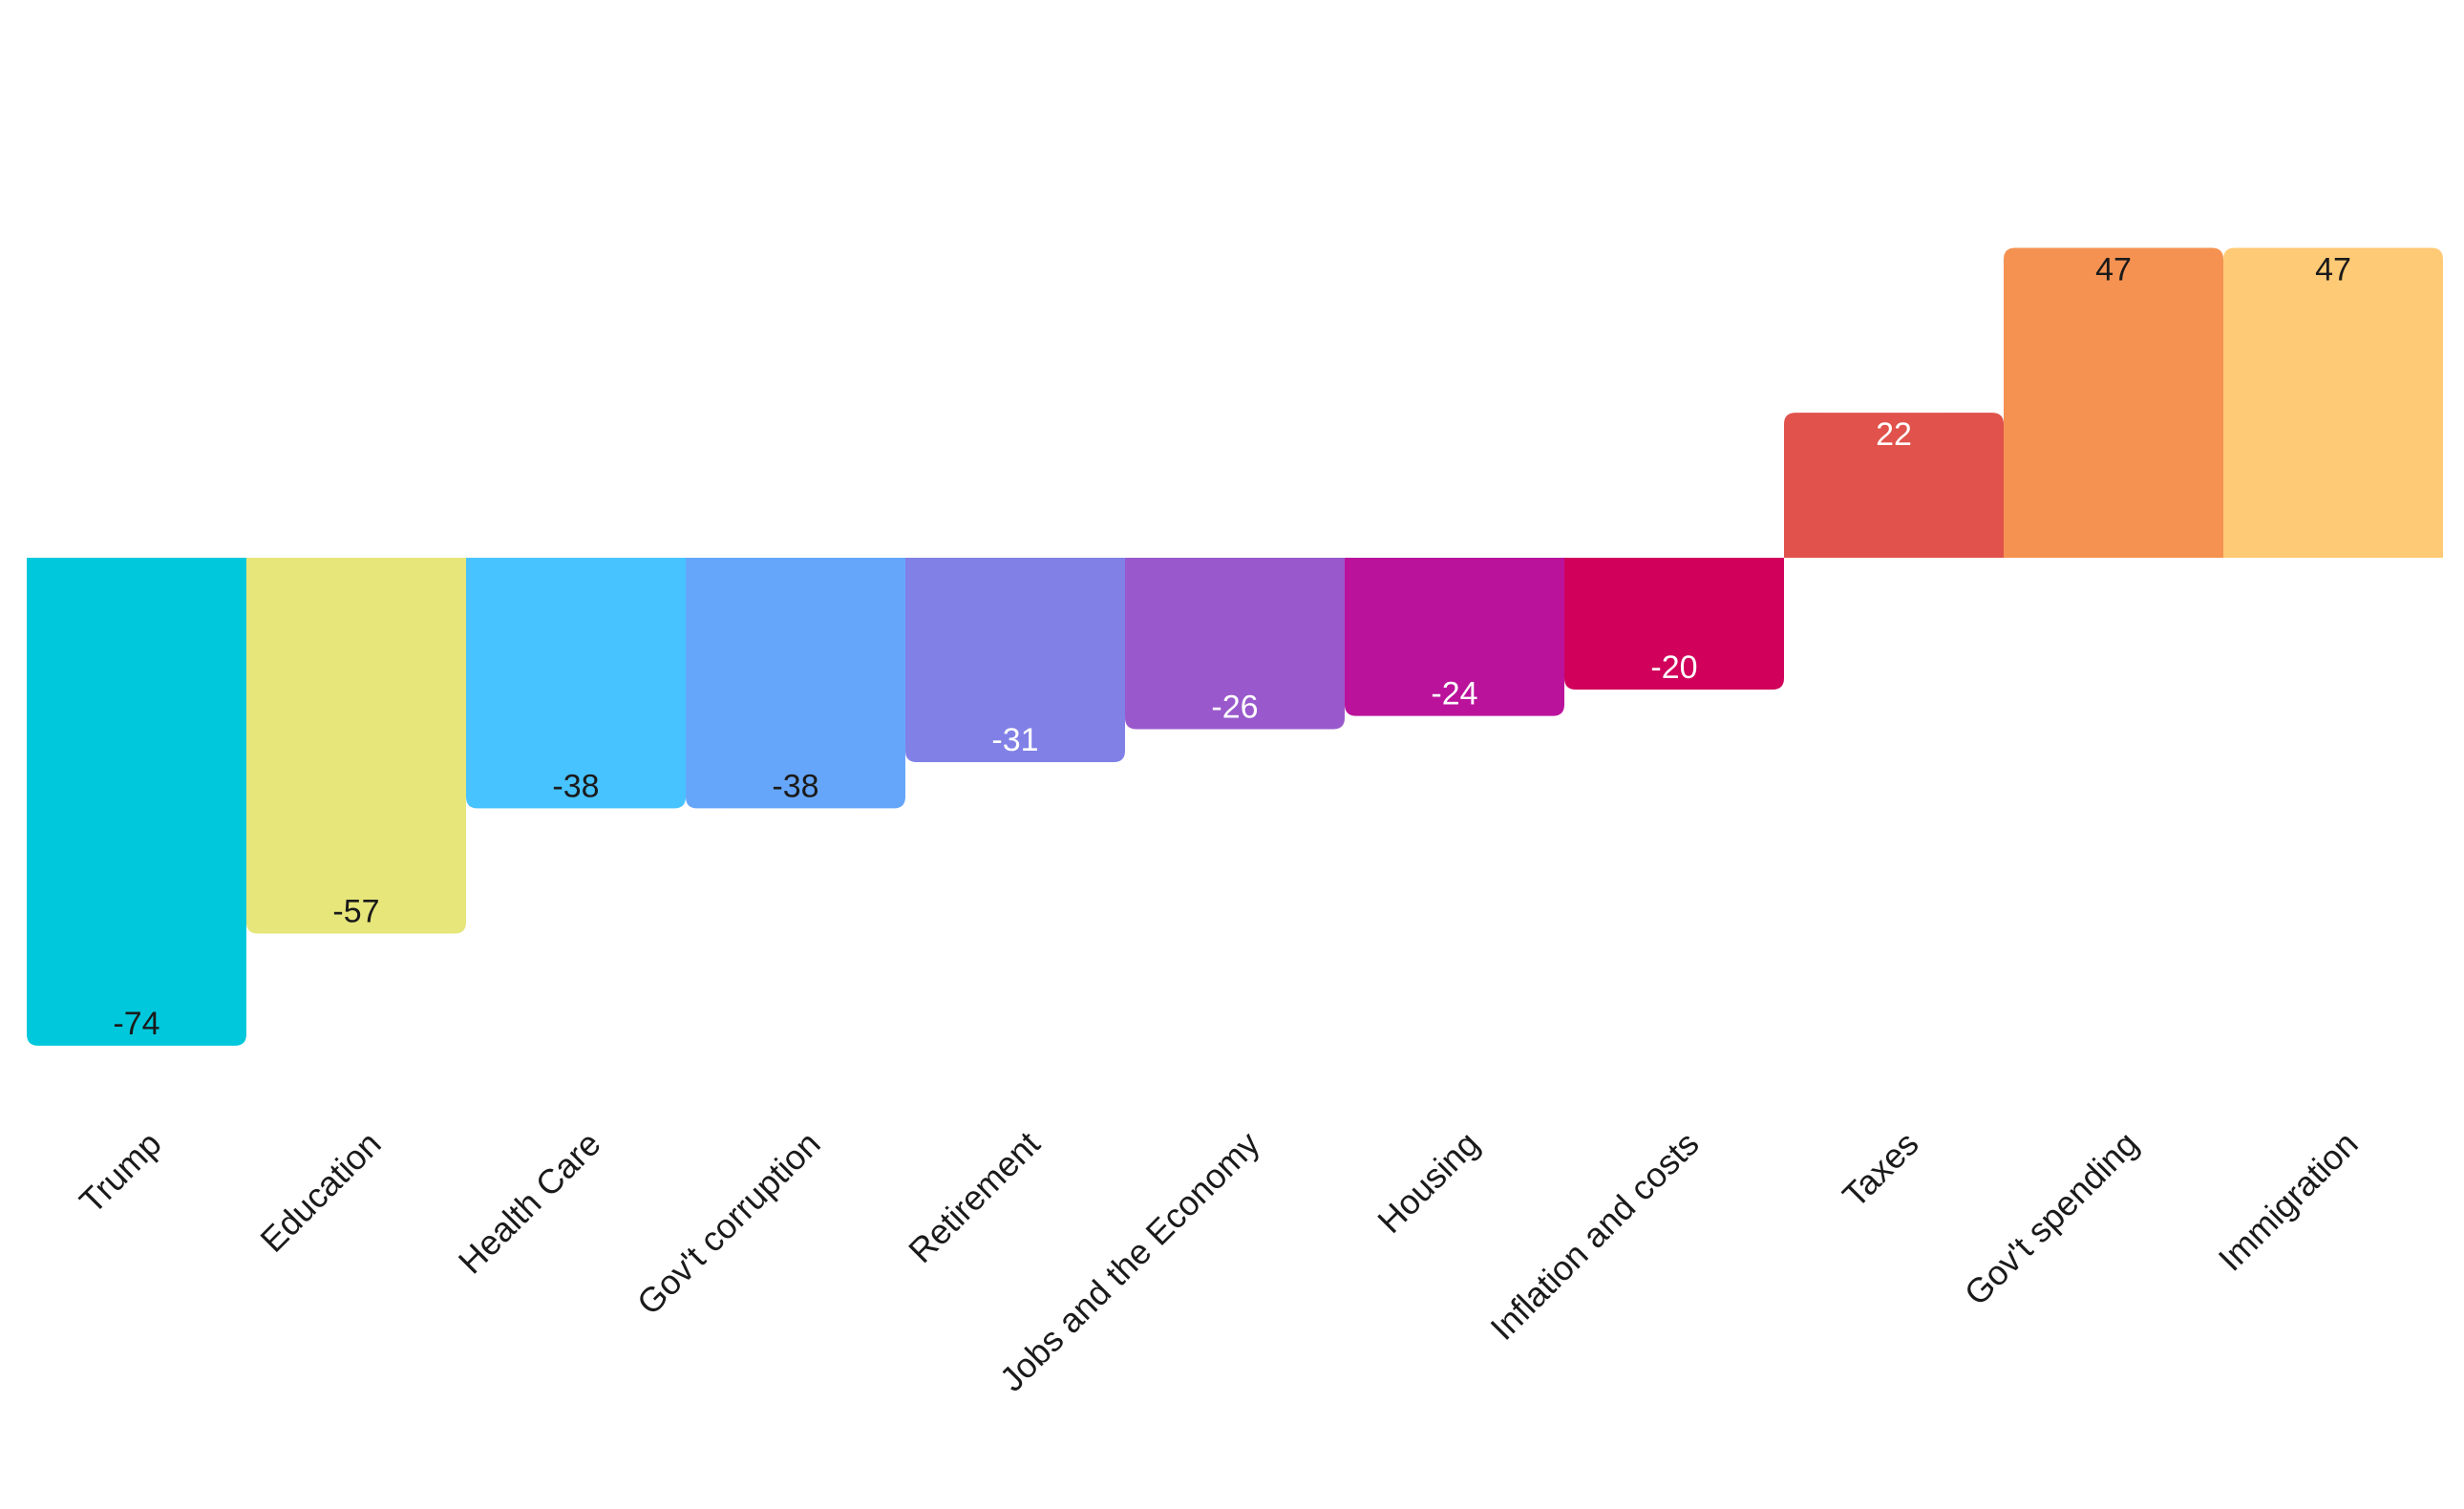 This screenshot has height=1509, width=2464. I want to click on bar-retirement, so click(1015, 660).